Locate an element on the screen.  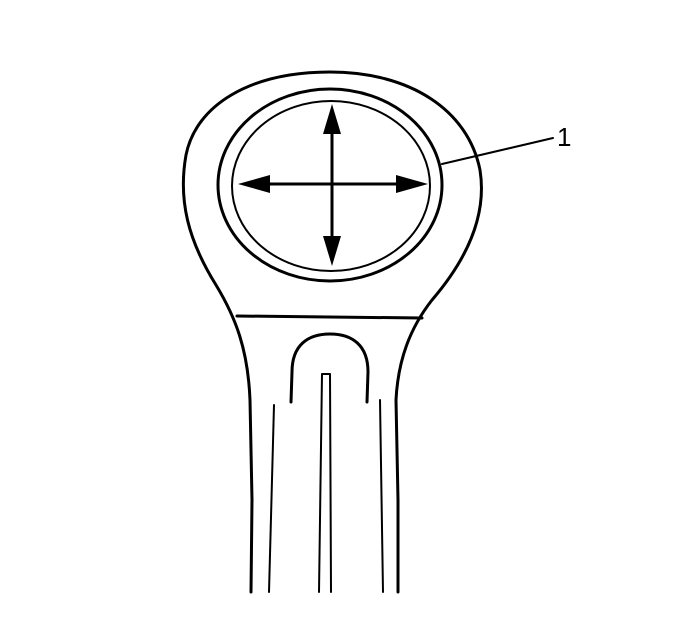
bearing-bore-outer is located at coordinates (330, 185).